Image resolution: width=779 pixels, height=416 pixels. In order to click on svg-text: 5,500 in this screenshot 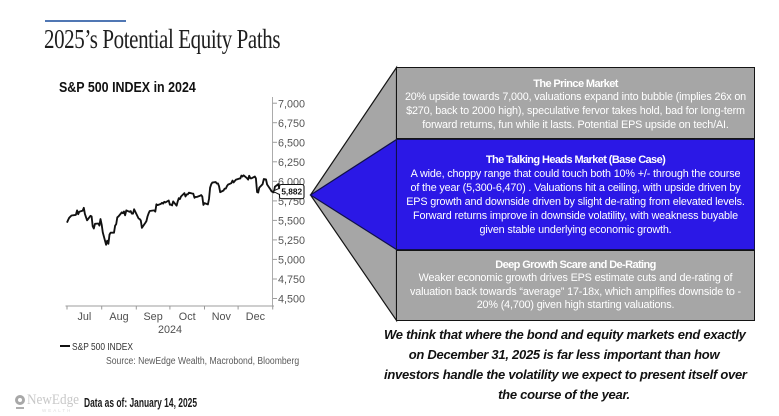, I will do `click(291, 222)`.